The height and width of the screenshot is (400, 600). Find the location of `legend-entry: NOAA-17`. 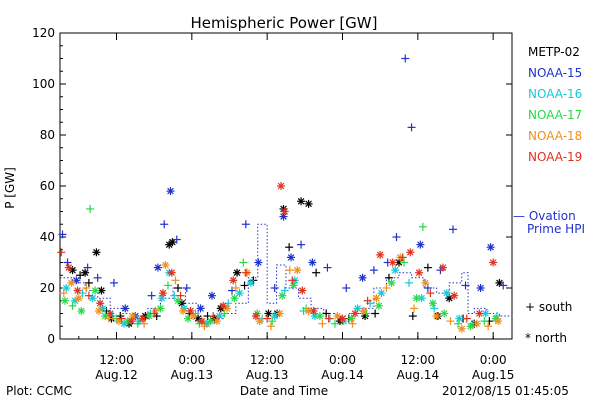

legend-entry: NOAA-17 is located at coordinates (555, 115).